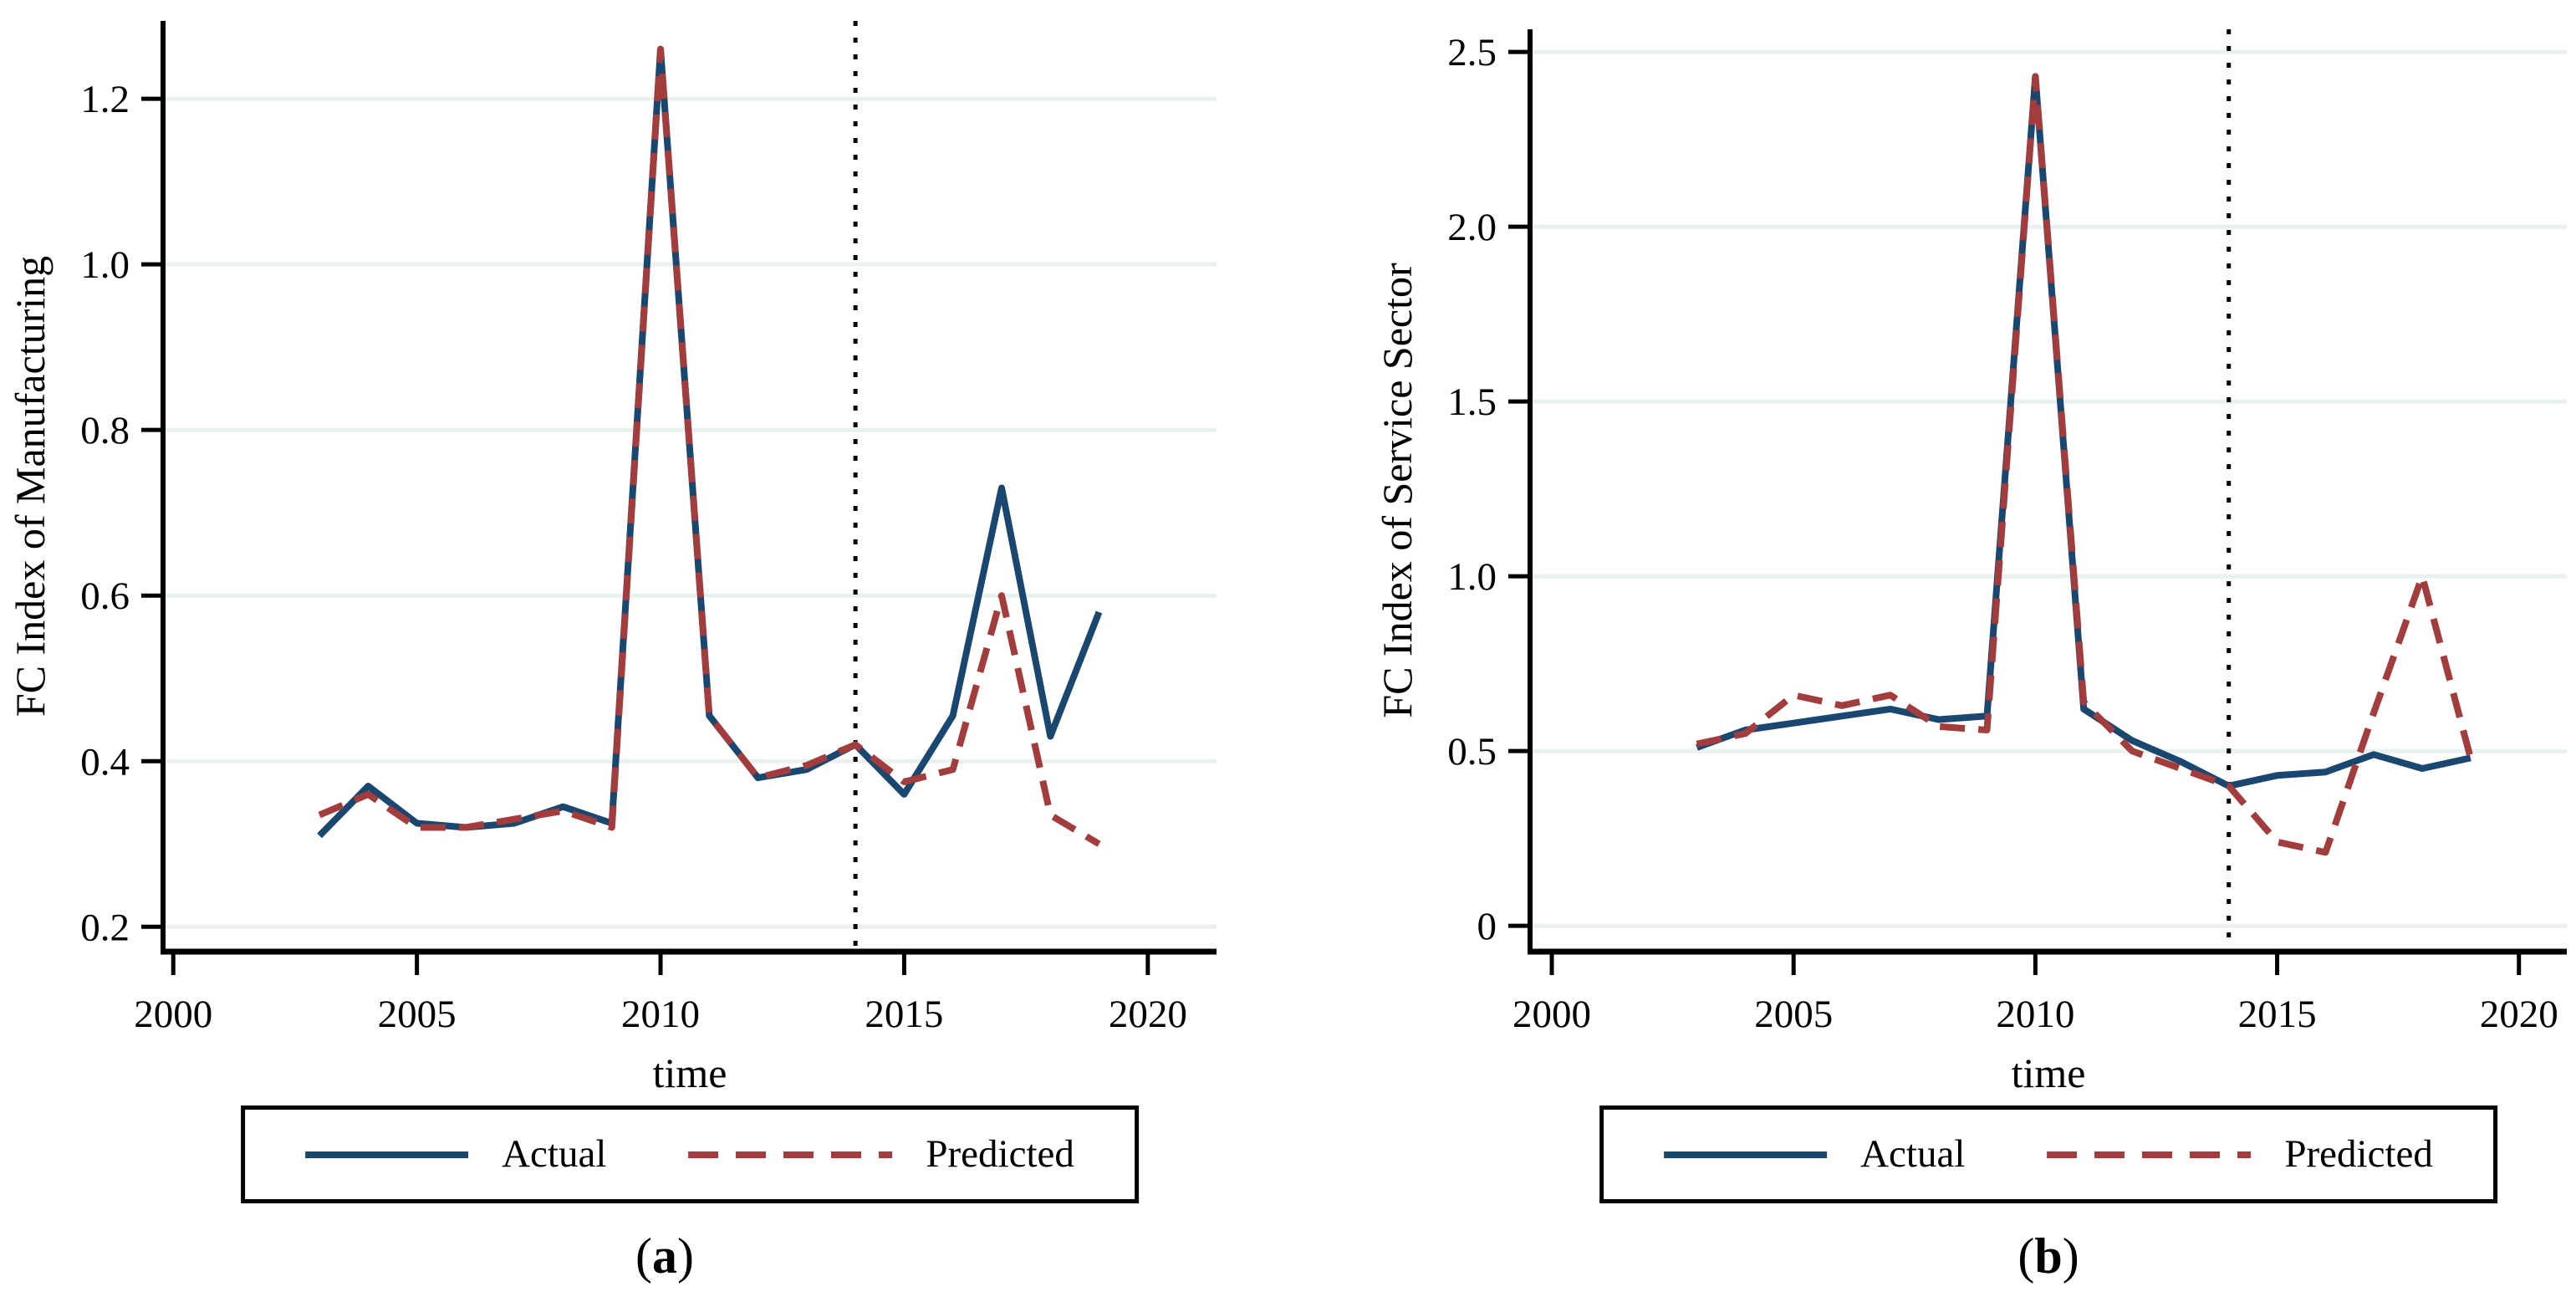  I want to click on panel-label-a: (a), so click(665, 1256).